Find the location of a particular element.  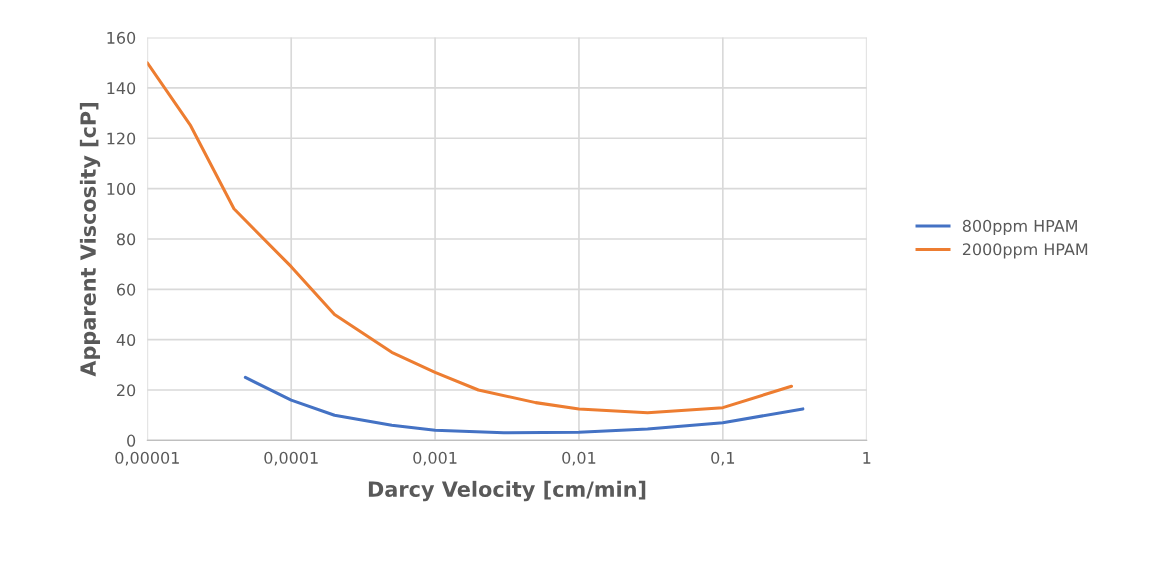

x-tick-label: 0,1 is located at coordinates (723, 458).